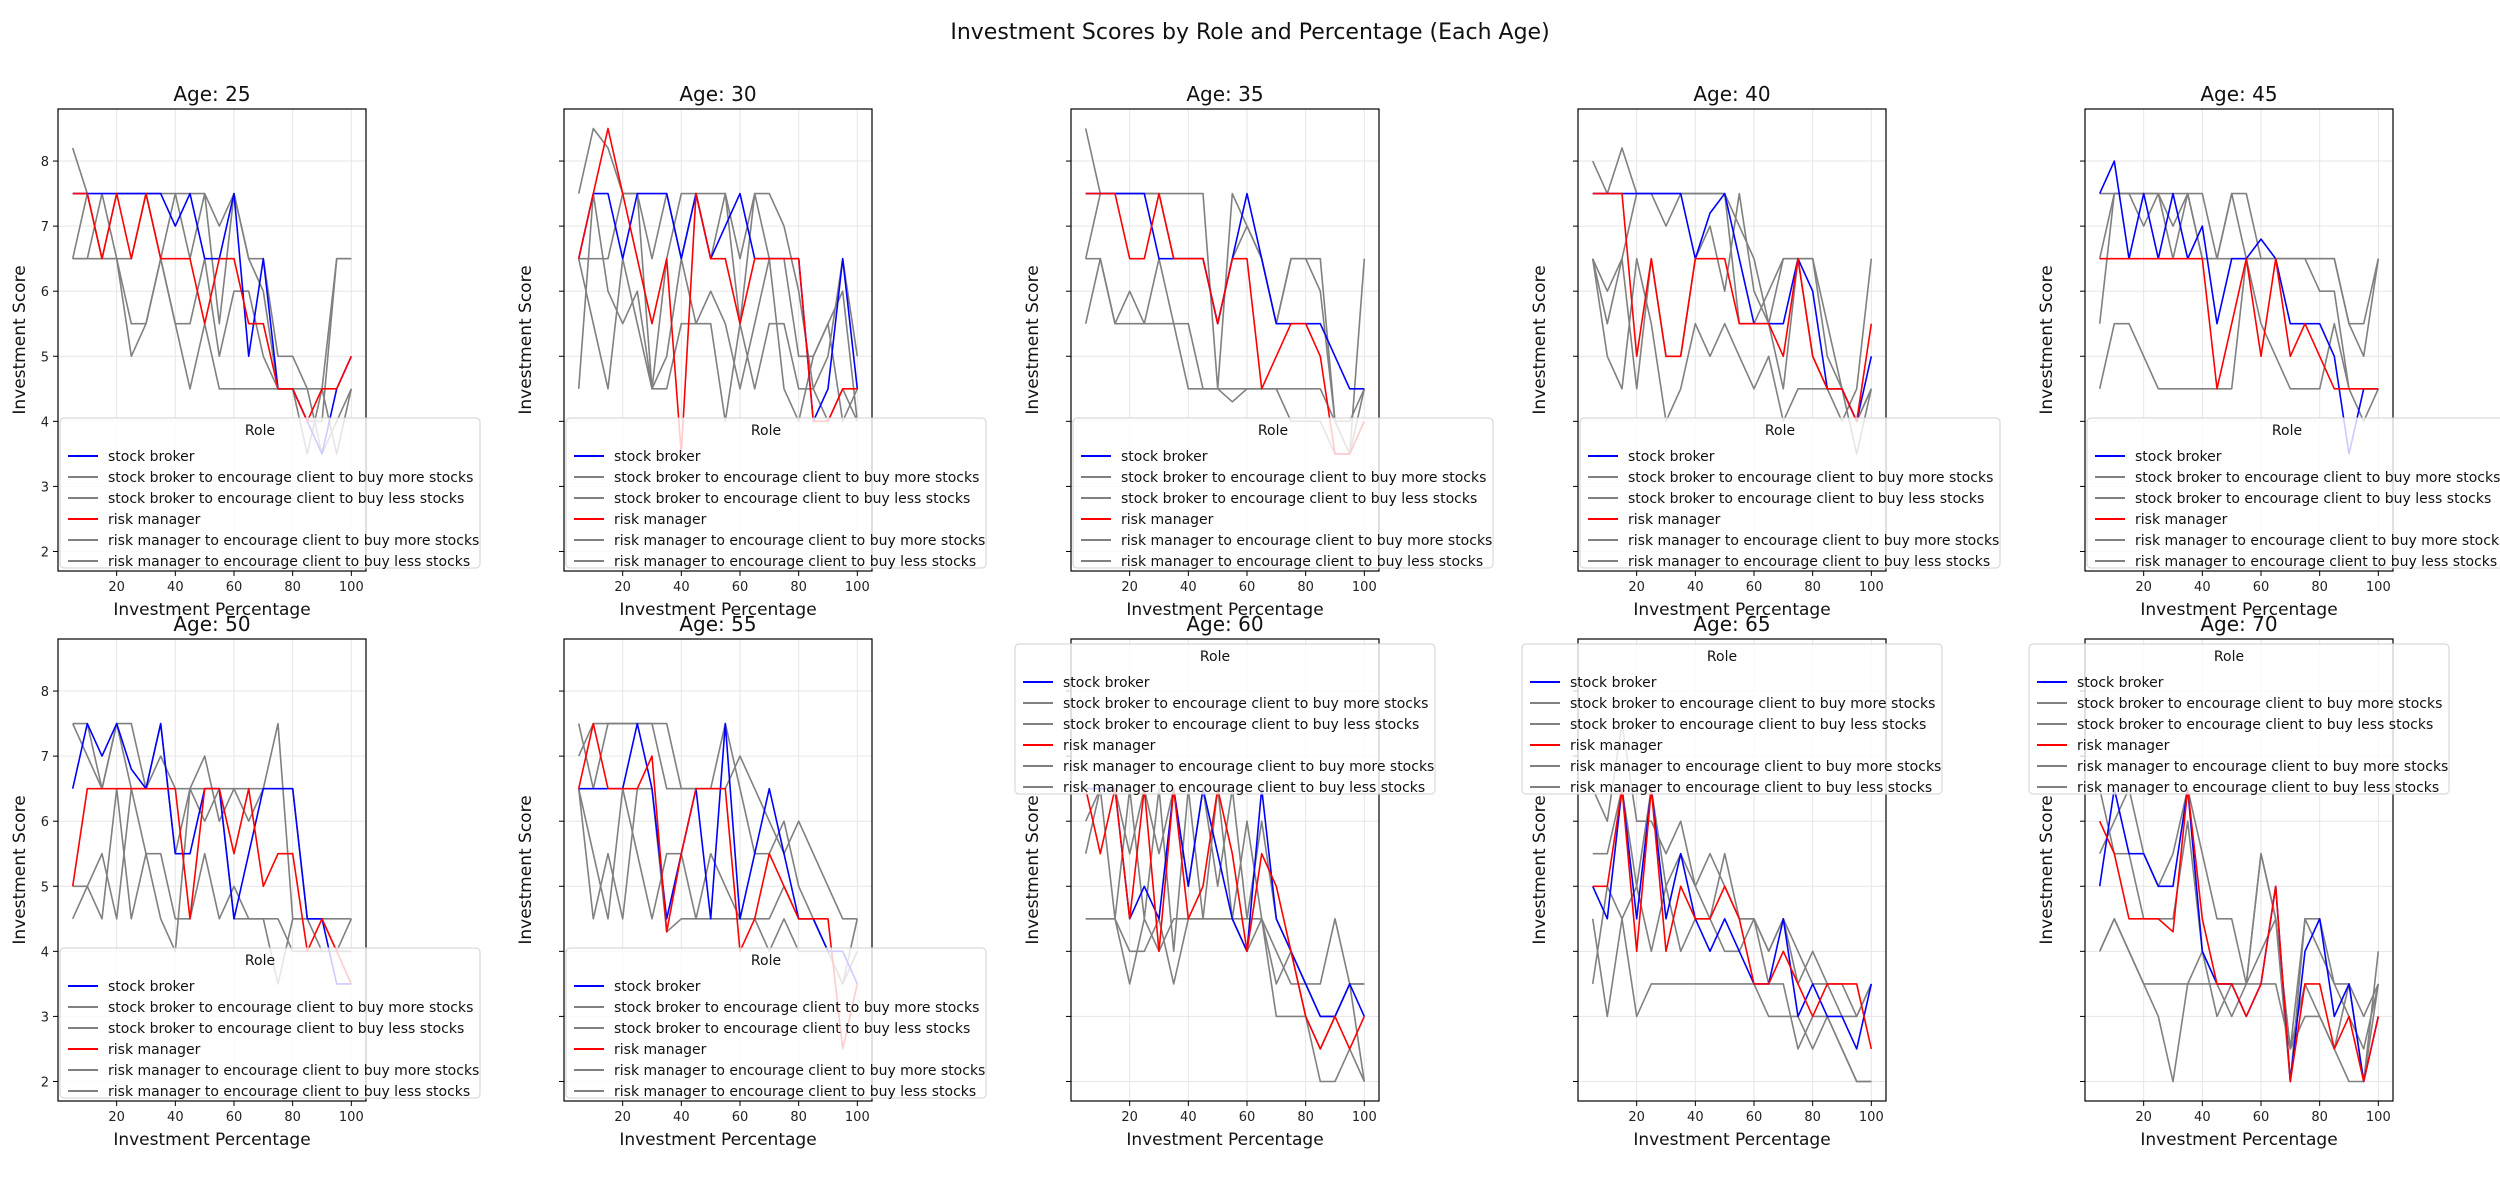  I want to click on y-tick-label: 7, so click(45, 227).